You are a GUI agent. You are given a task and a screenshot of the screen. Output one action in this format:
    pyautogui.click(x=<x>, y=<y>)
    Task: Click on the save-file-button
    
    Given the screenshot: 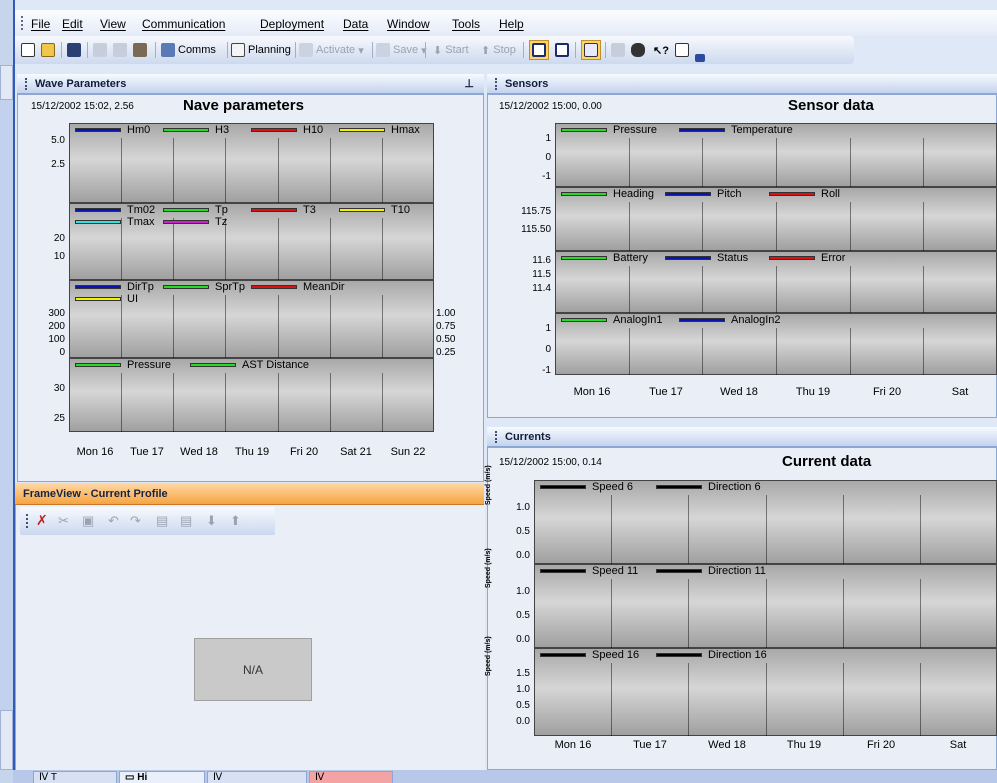 What is the action you would take?
    pyautogui.click(x=75, y=50)
    